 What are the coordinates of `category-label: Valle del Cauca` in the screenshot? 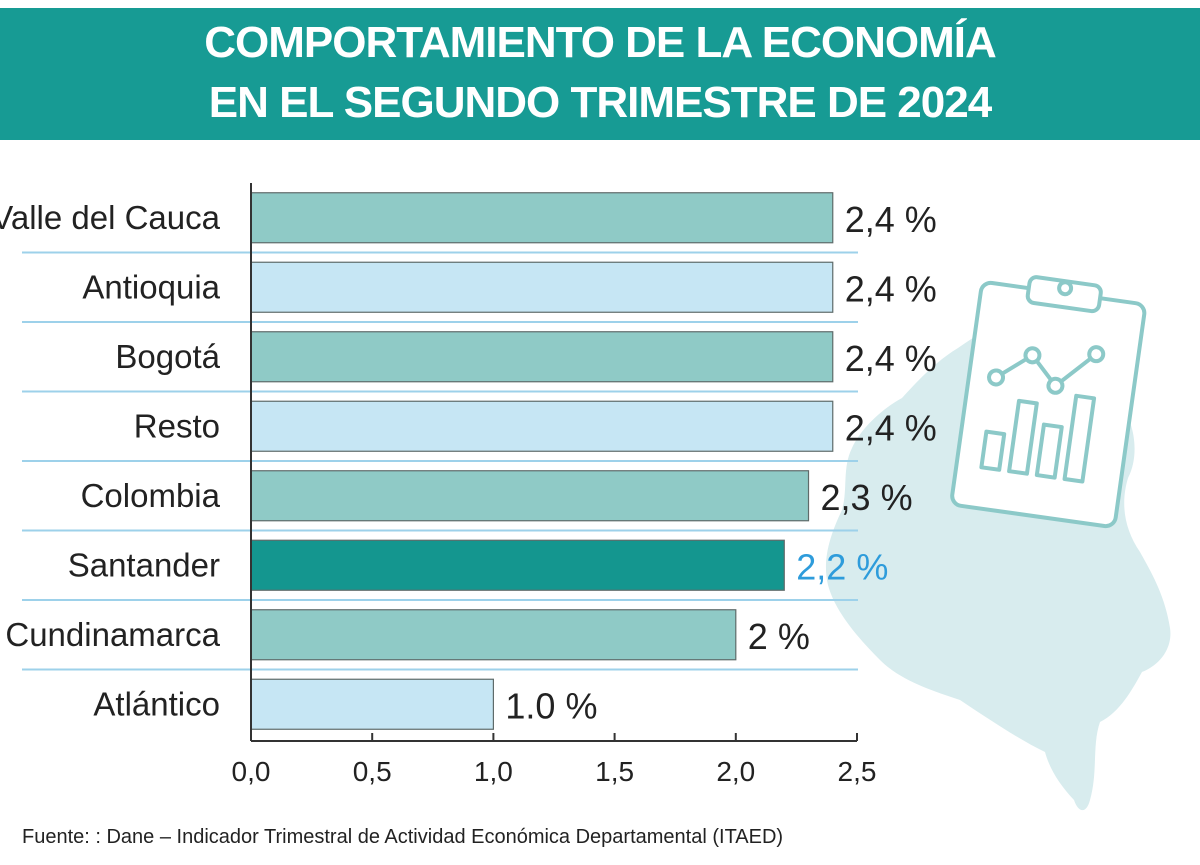 It's located at (110, 217).